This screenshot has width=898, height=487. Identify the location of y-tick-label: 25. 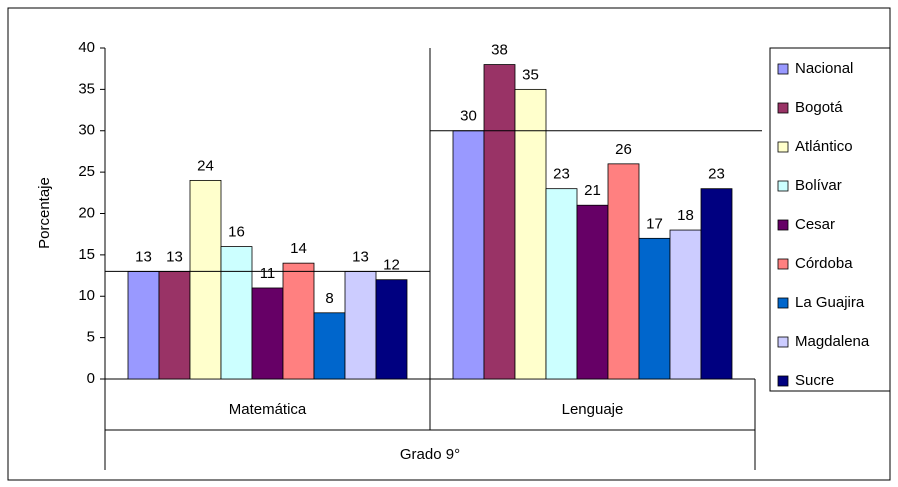
(86, 171).